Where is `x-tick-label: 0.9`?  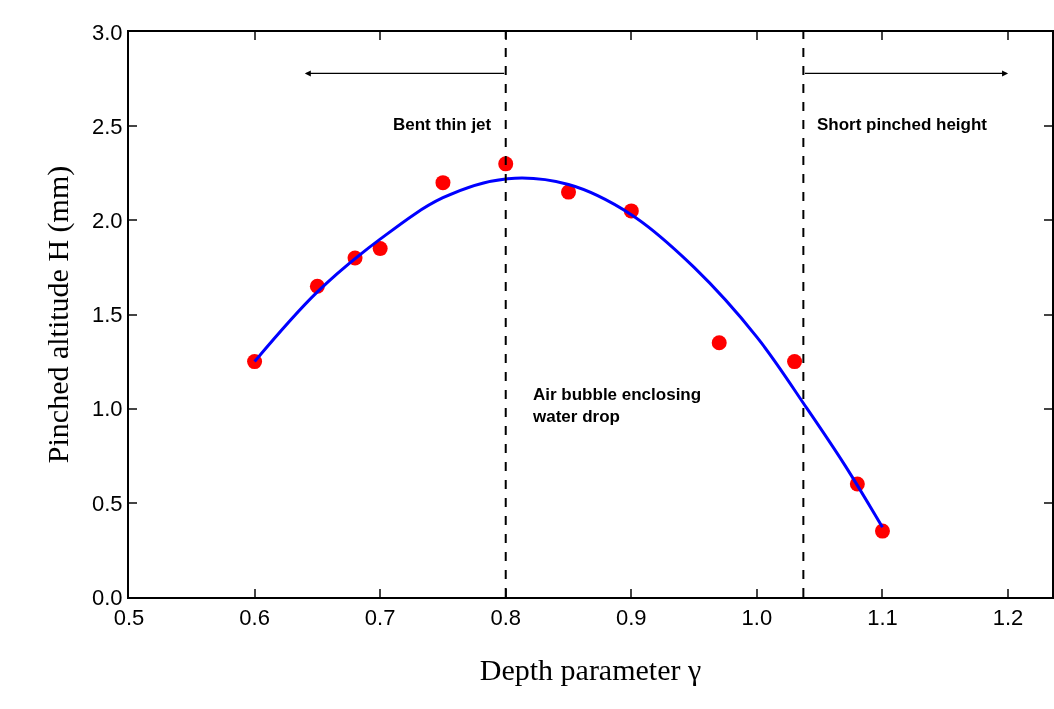 x-tick-label: 0.9 is located at coordinates (631, 618).